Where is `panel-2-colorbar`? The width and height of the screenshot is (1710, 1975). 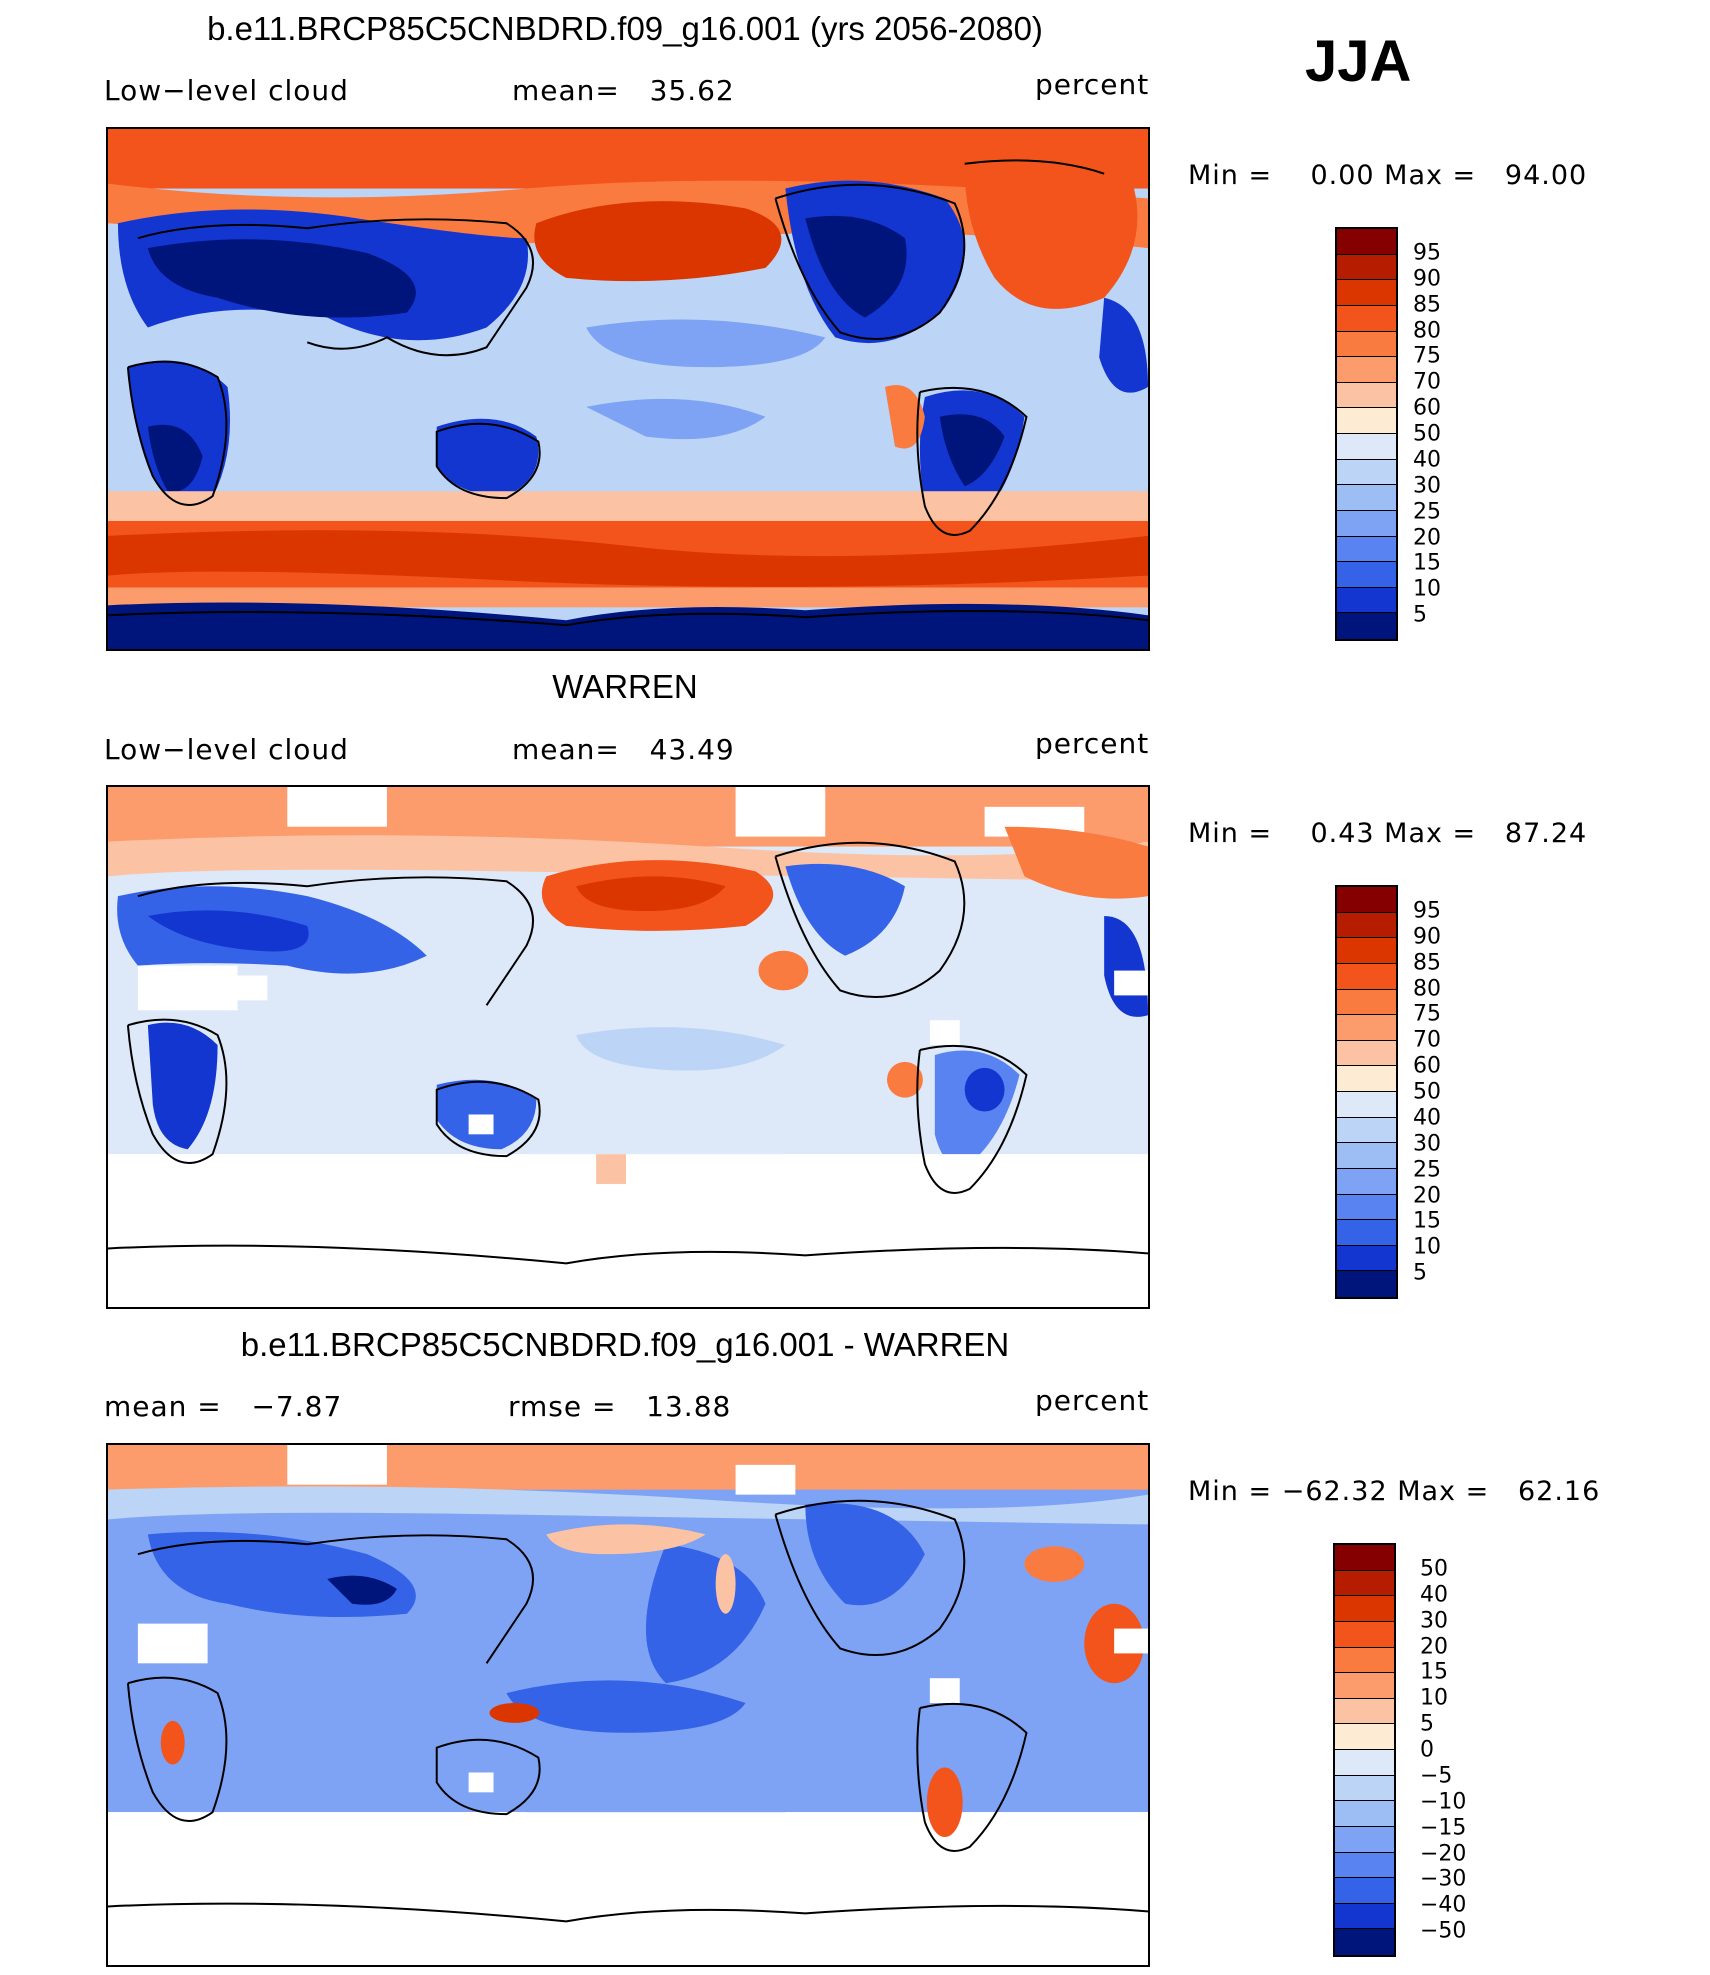 panel-2-colorbar is located at coordinates (1366, 1092).